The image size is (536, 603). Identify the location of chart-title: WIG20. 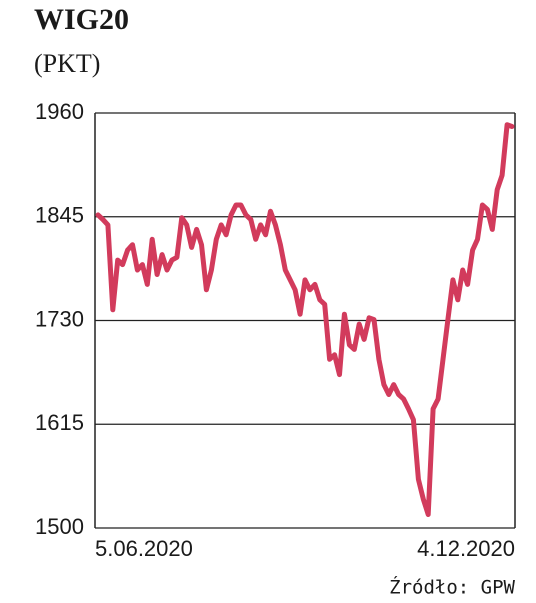
(81, 19).